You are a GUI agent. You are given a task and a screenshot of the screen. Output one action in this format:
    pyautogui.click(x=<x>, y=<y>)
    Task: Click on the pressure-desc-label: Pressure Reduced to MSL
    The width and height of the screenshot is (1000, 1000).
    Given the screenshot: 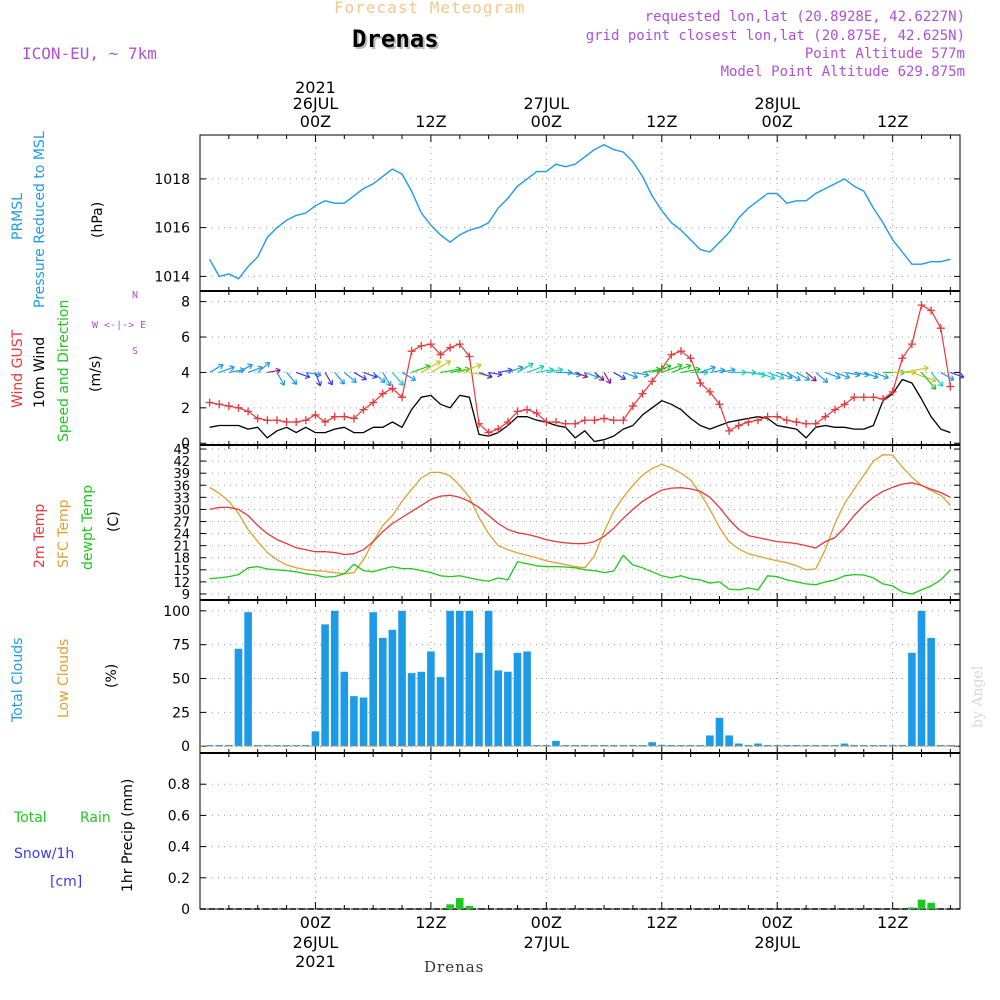 What is the action you would take?
    pyautogui.click(x=40, y=219)
    